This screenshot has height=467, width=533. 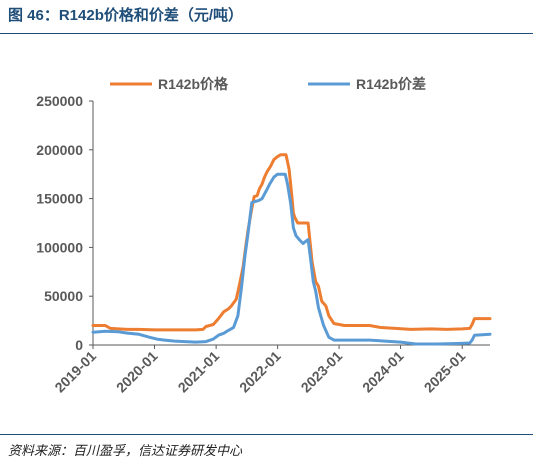 I want to click on x-tick-label: 2024-01, so click(x=383, y=372).